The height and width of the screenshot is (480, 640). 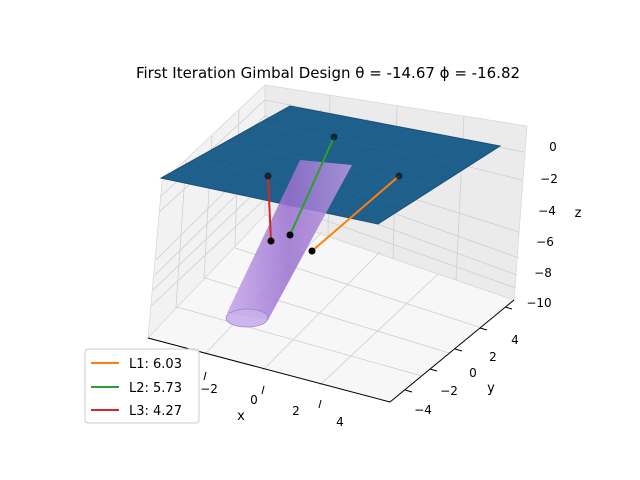 I want to click on z-axis-label: z, so click(x=578, y=213).